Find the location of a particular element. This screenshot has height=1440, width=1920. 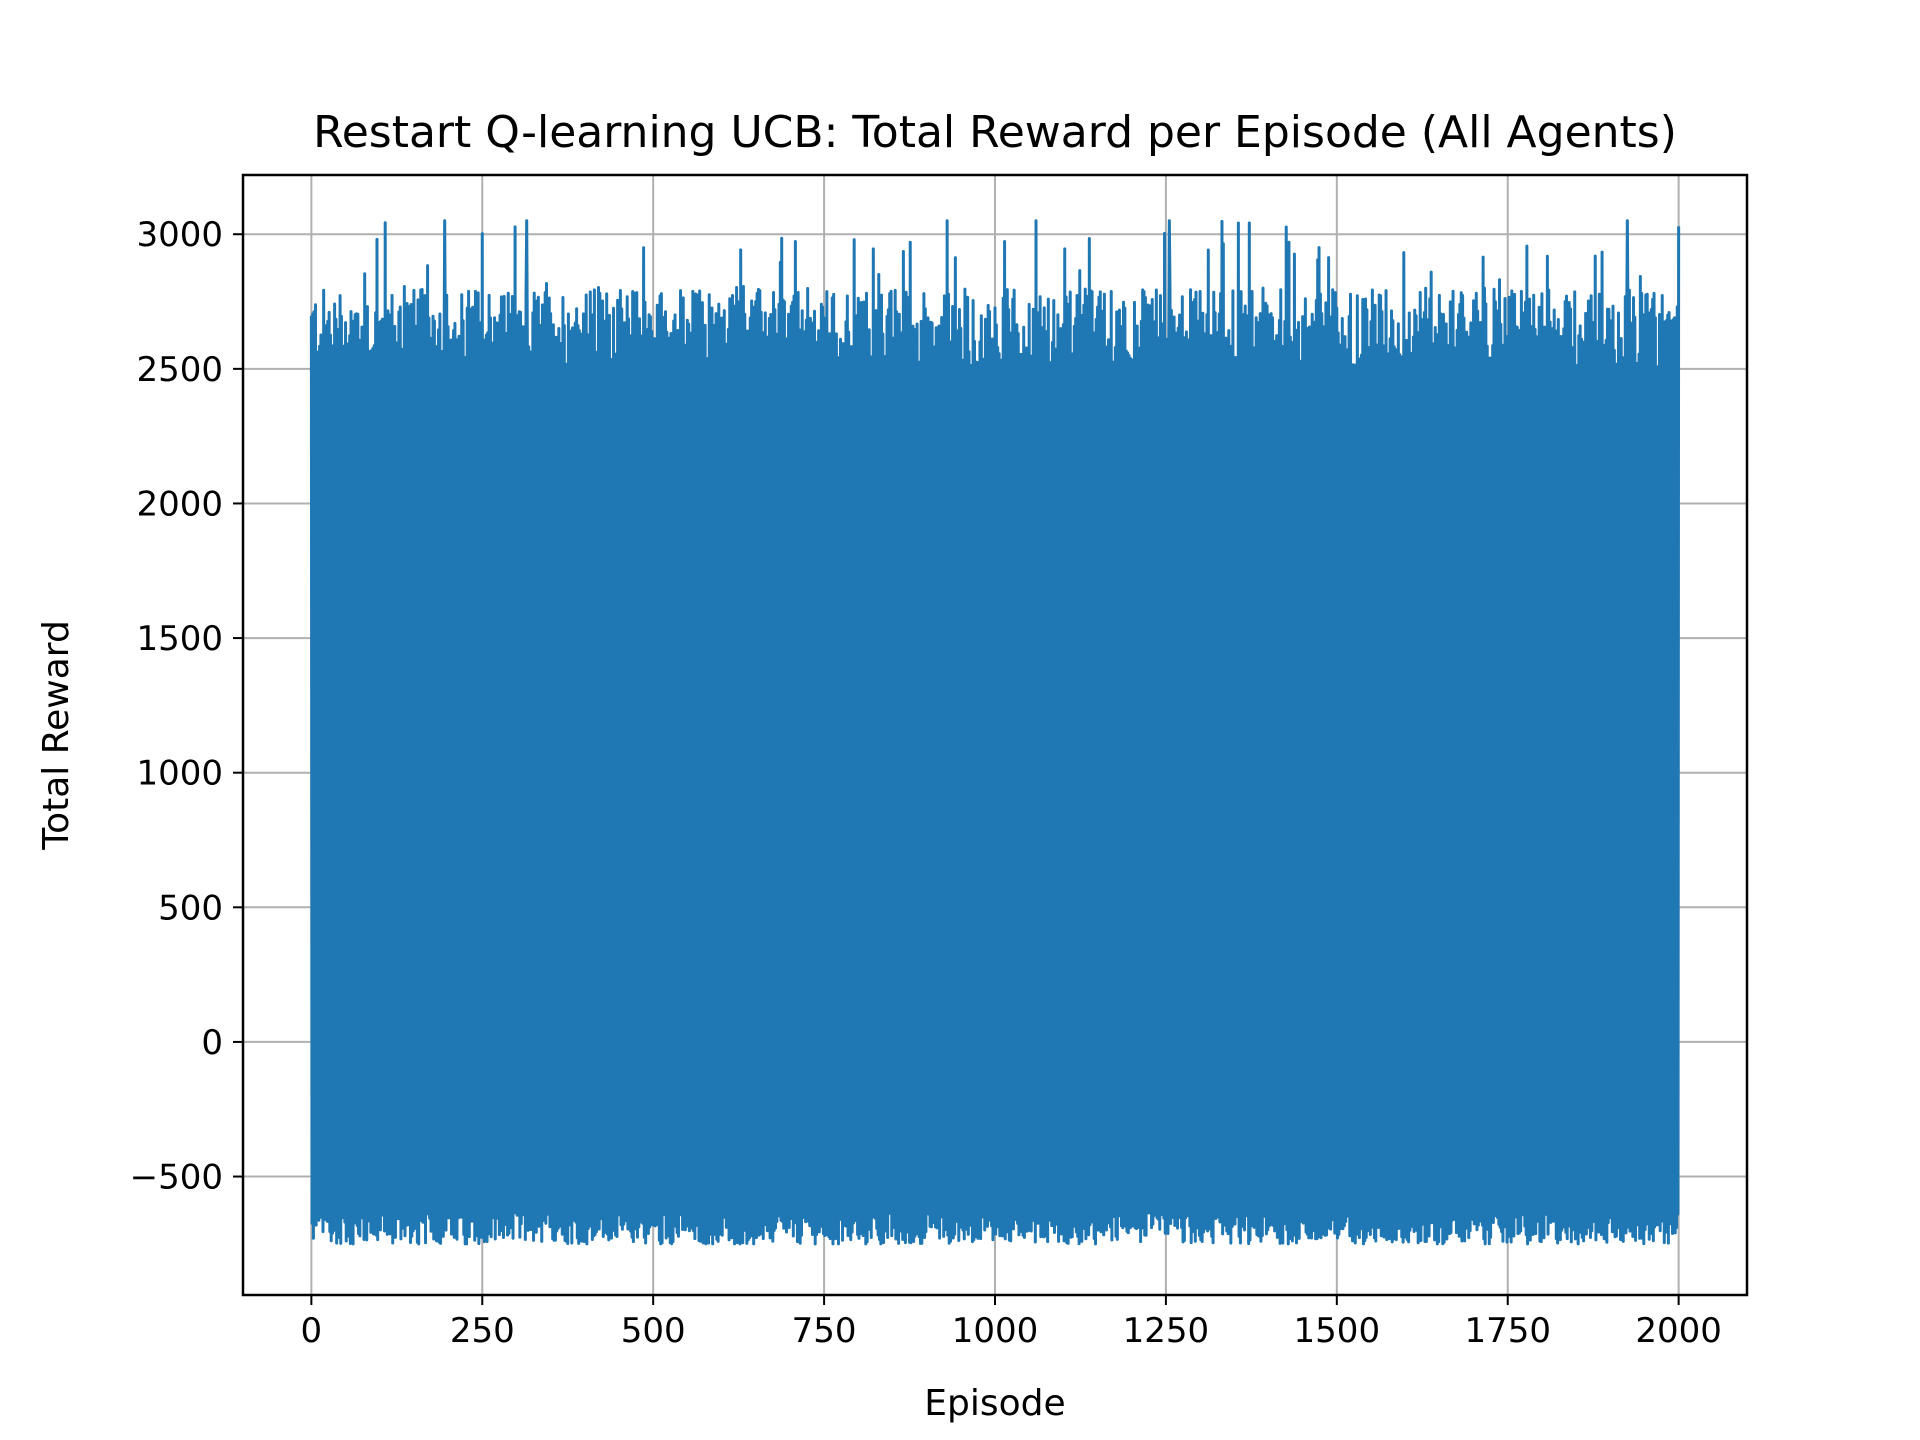

x-tick-label: 1000 is located at coordinates (995, 1331).